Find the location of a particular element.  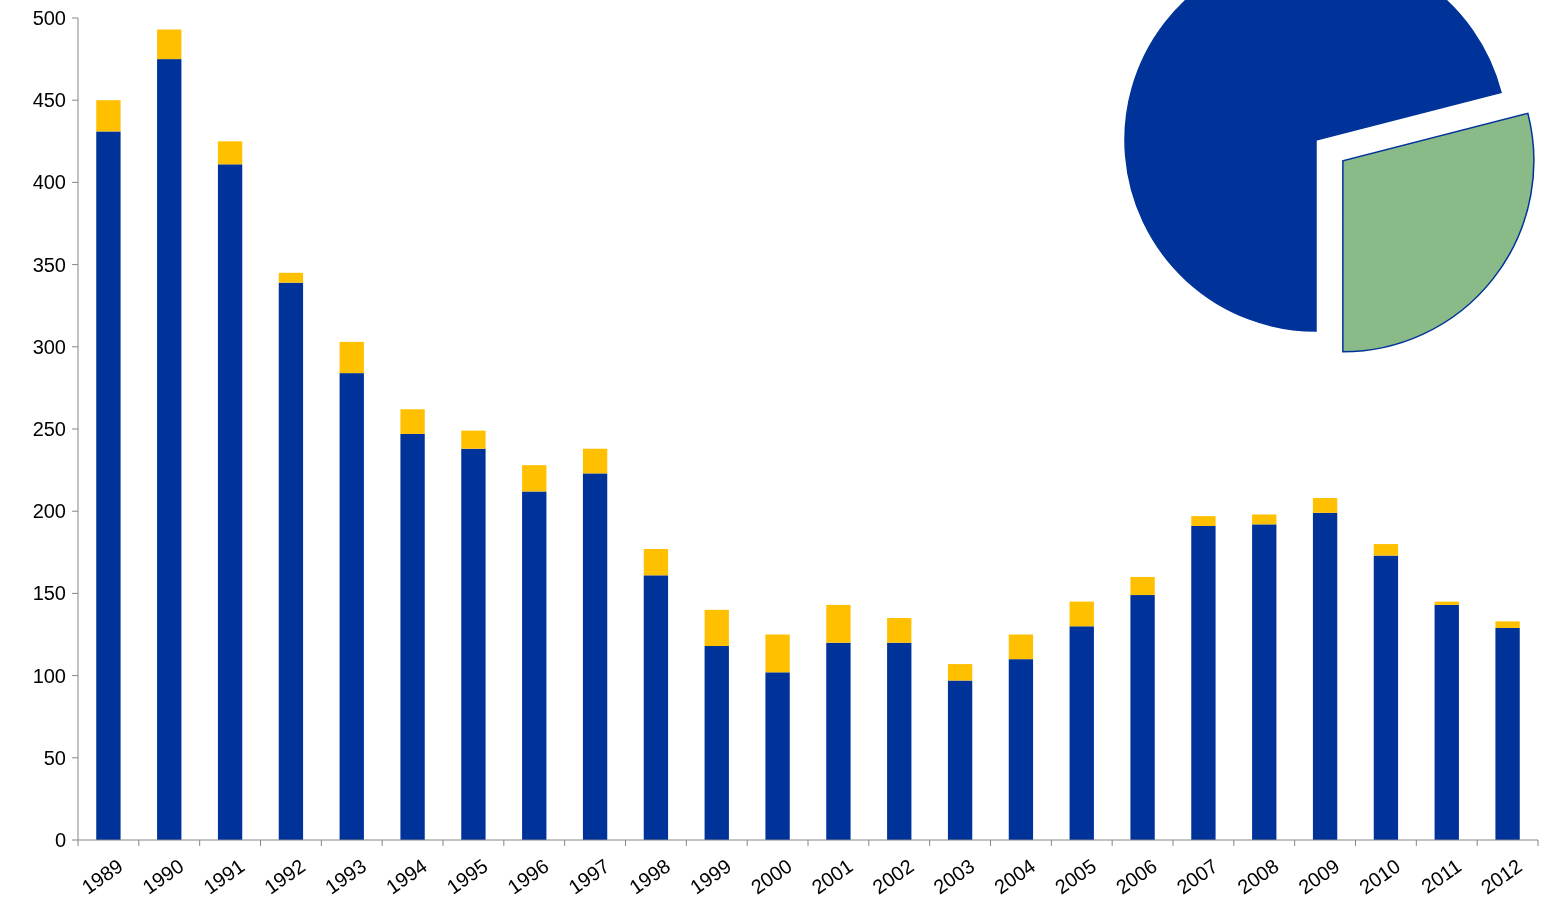

x-tick-label: 1993 is located at coordinates (346, 876).